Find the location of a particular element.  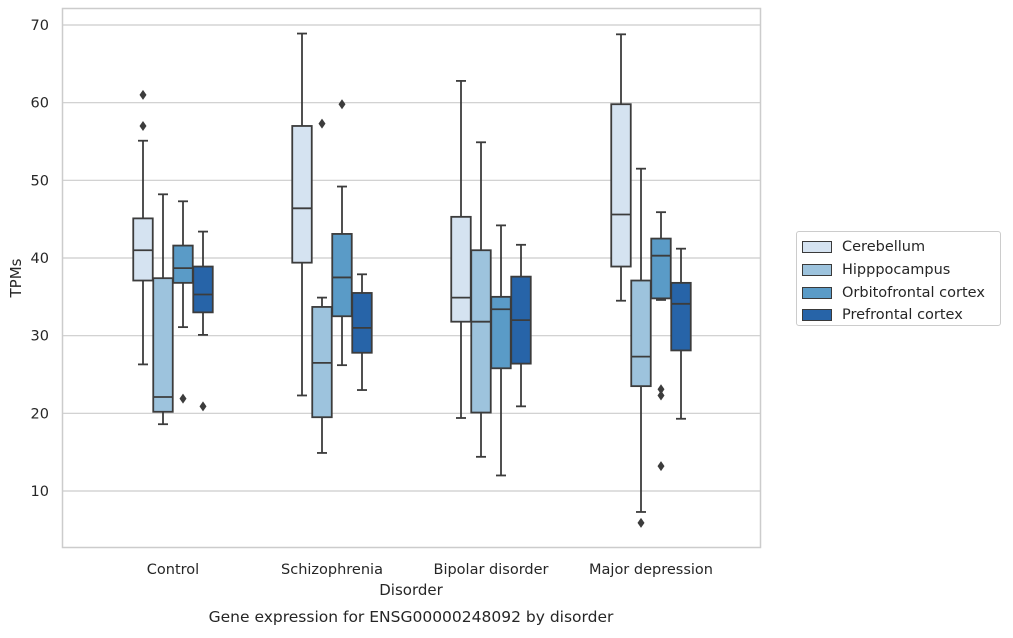

y-tick-label: 70 is located at coordinates (40, 26).